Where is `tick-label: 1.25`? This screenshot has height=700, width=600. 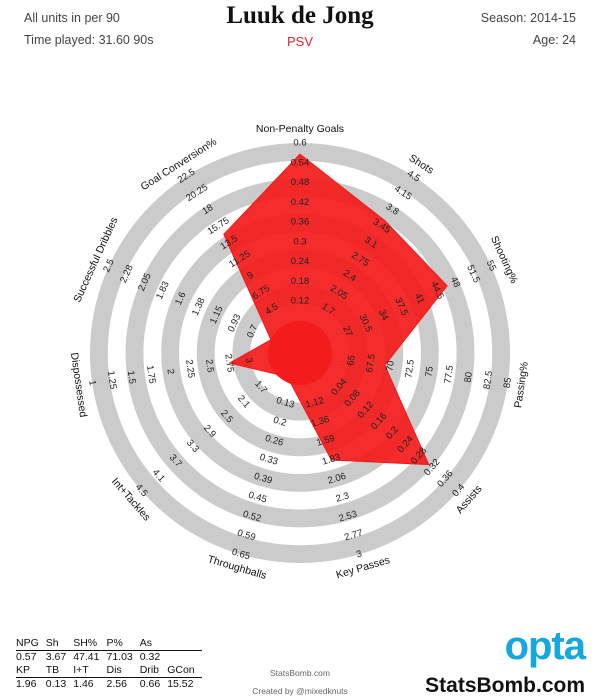 tick-label: 1.25 is located at coordinates (112, 380).